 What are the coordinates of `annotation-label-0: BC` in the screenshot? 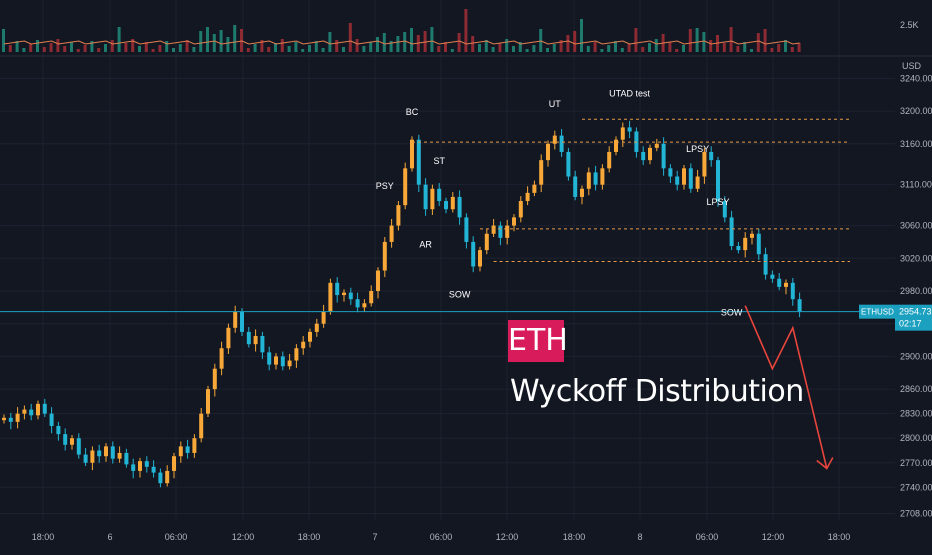 It's located at (412, 112).